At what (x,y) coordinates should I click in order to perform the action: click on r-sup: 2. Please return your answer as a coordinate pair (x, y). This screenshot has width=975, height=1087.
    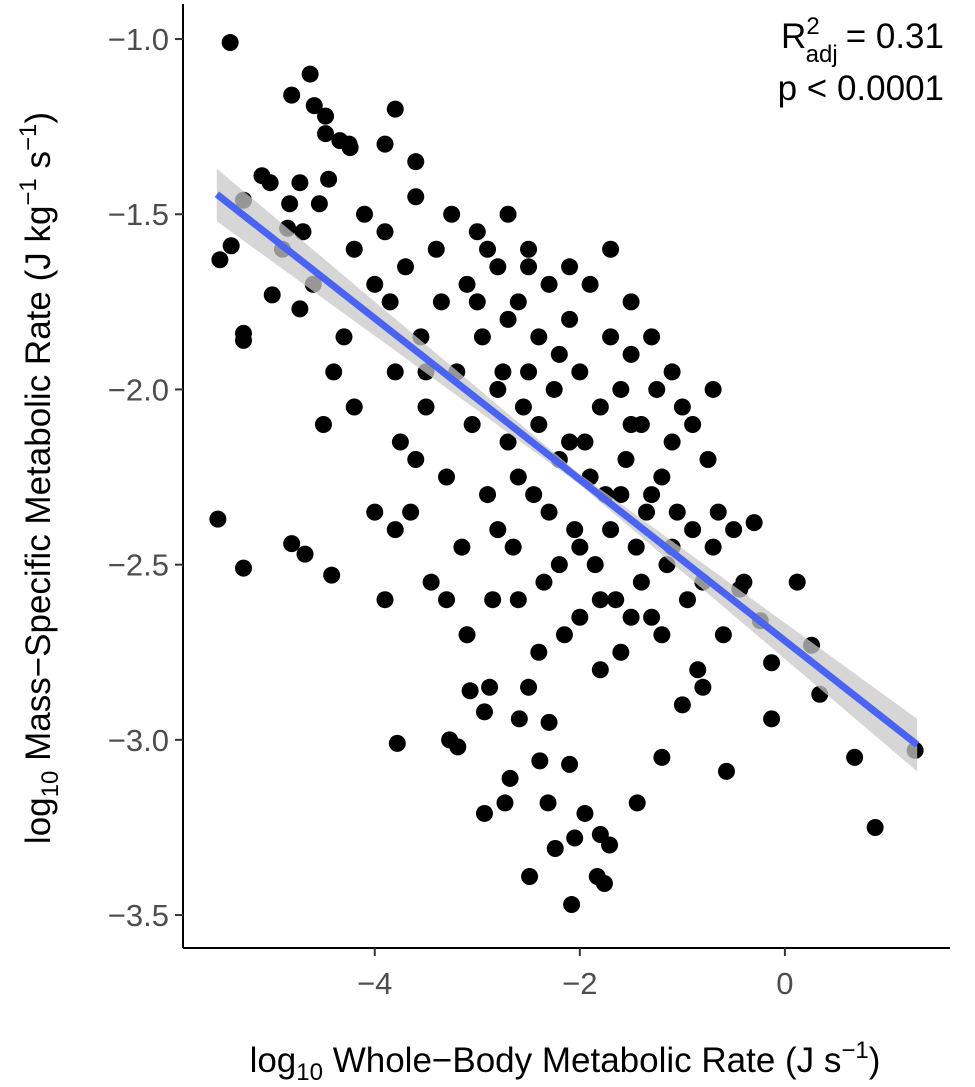
    Looking at the image, I should click on (812, 26).